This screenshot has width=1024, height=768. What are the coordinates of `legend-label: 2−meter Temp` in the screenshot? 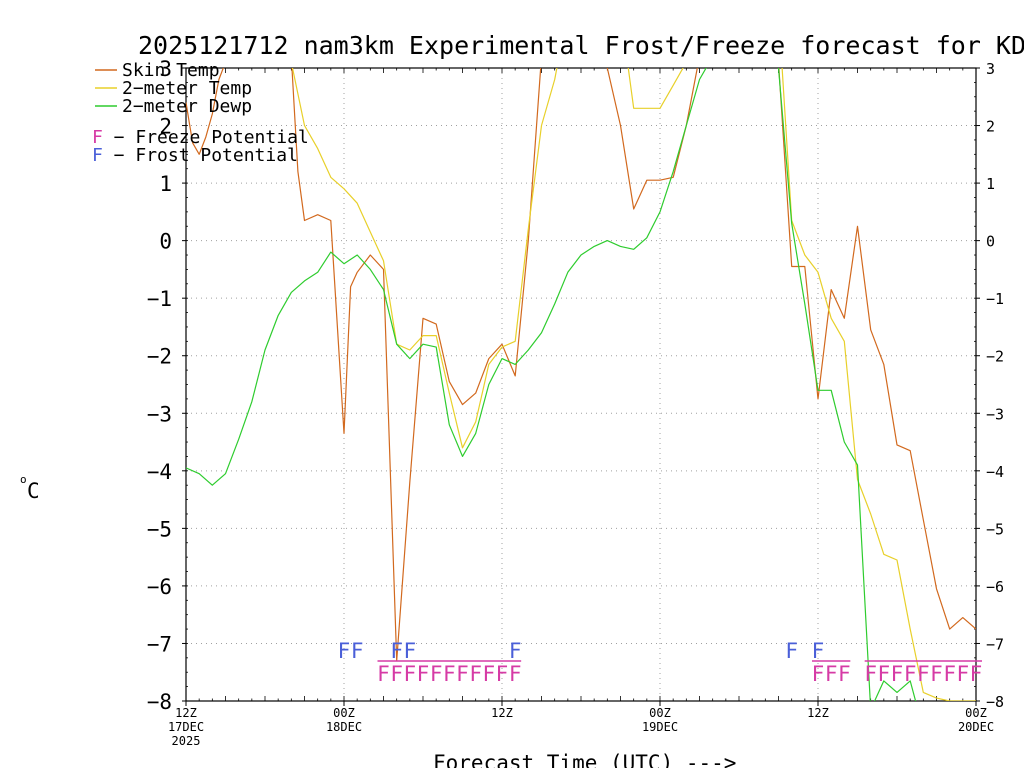 It's located at (187, 88).